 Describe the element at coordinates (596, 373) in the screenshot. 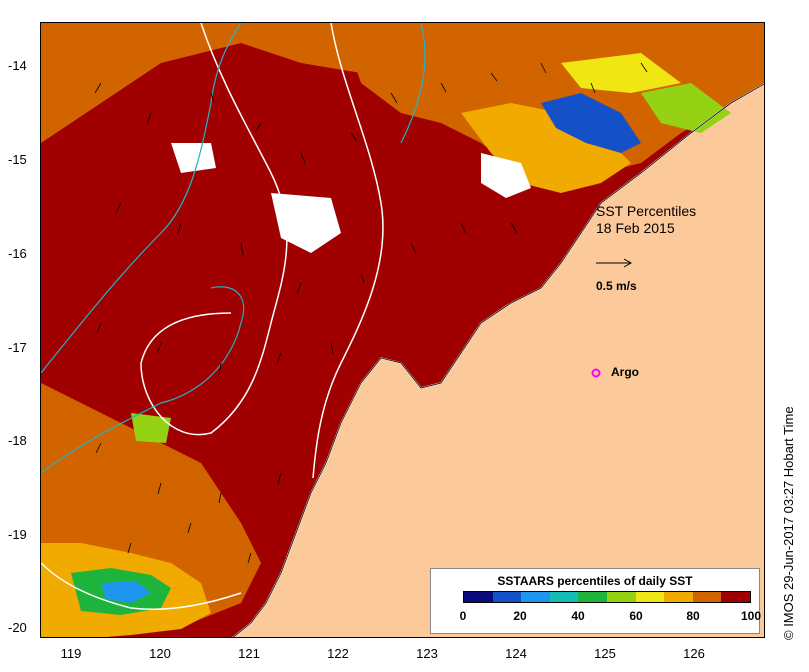

I see `argo-marker` at that location.